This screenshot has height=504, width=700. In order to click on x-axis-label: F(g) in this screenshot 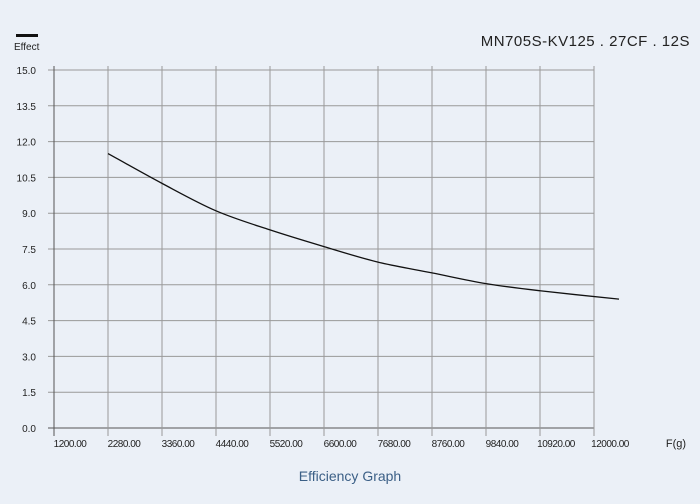, I will do `click(676, 444)`.